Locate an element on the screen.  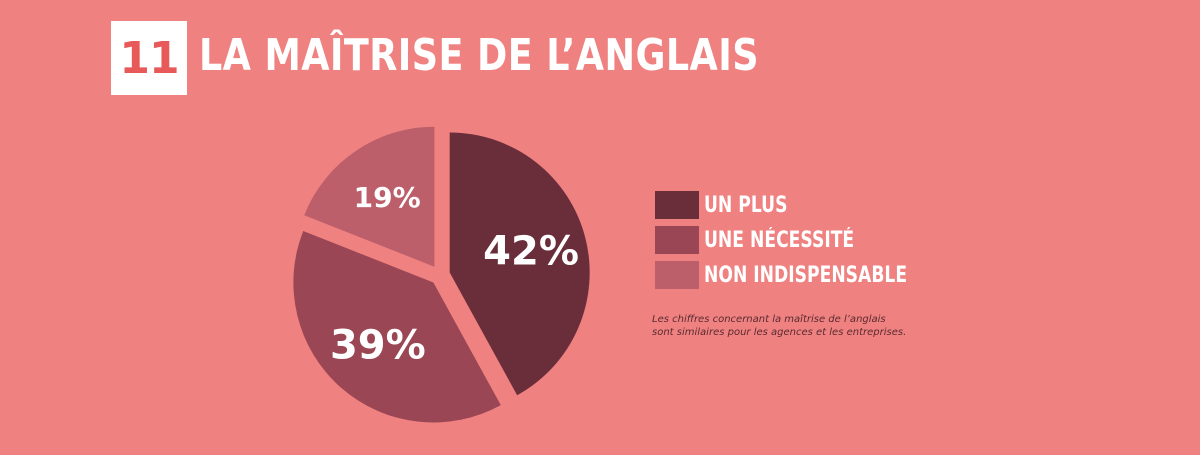
legend-item-non-indispensable: NON INDISPENSABLE is located at coordinates (809, 275).